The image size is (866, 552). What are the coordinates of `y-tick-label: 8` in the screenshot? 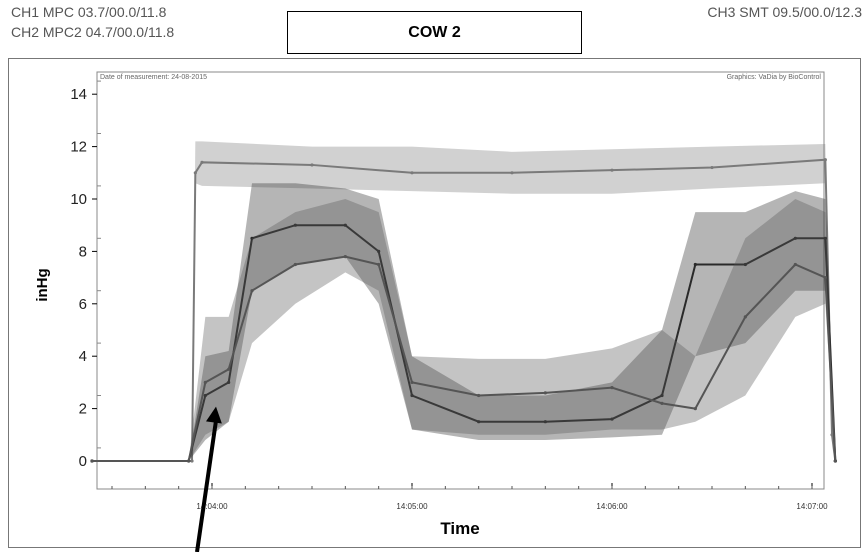 It's located at (83, 251).